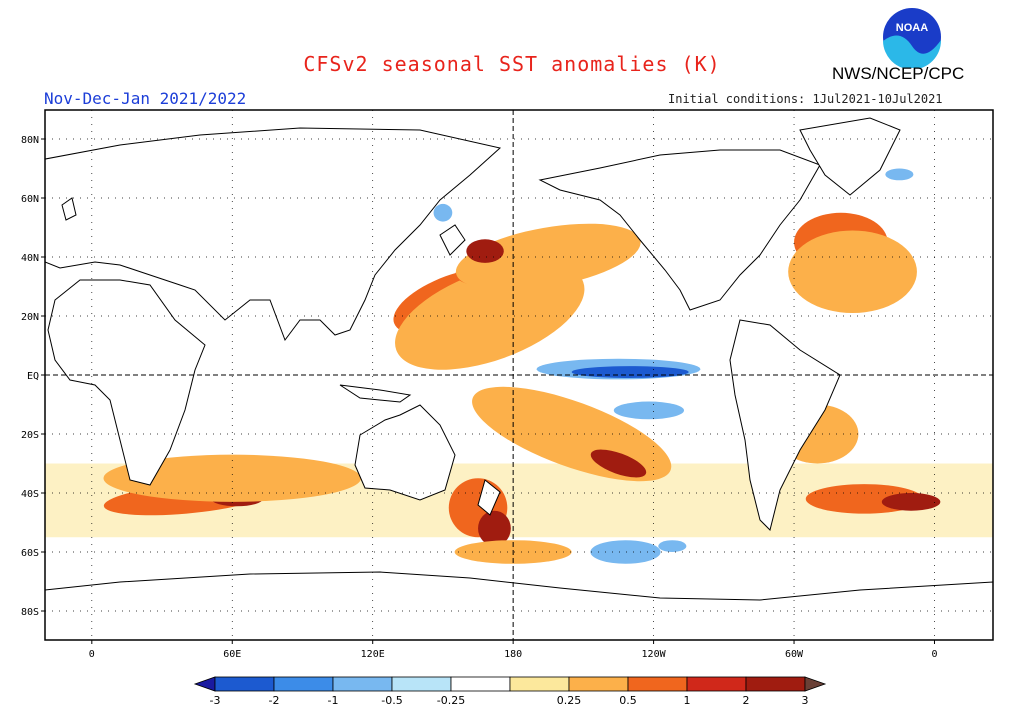  I want to click on colorbar-label: -3, so click(215, 700).